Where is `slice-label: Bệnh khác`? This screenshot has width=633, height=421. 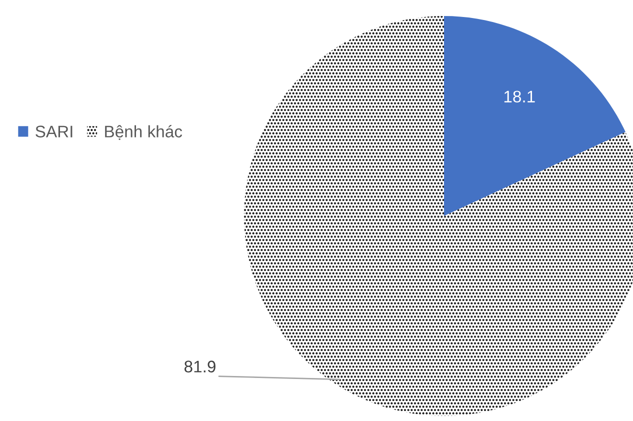 slice-label: Bệnh khác is located at coordinates (143, 132).